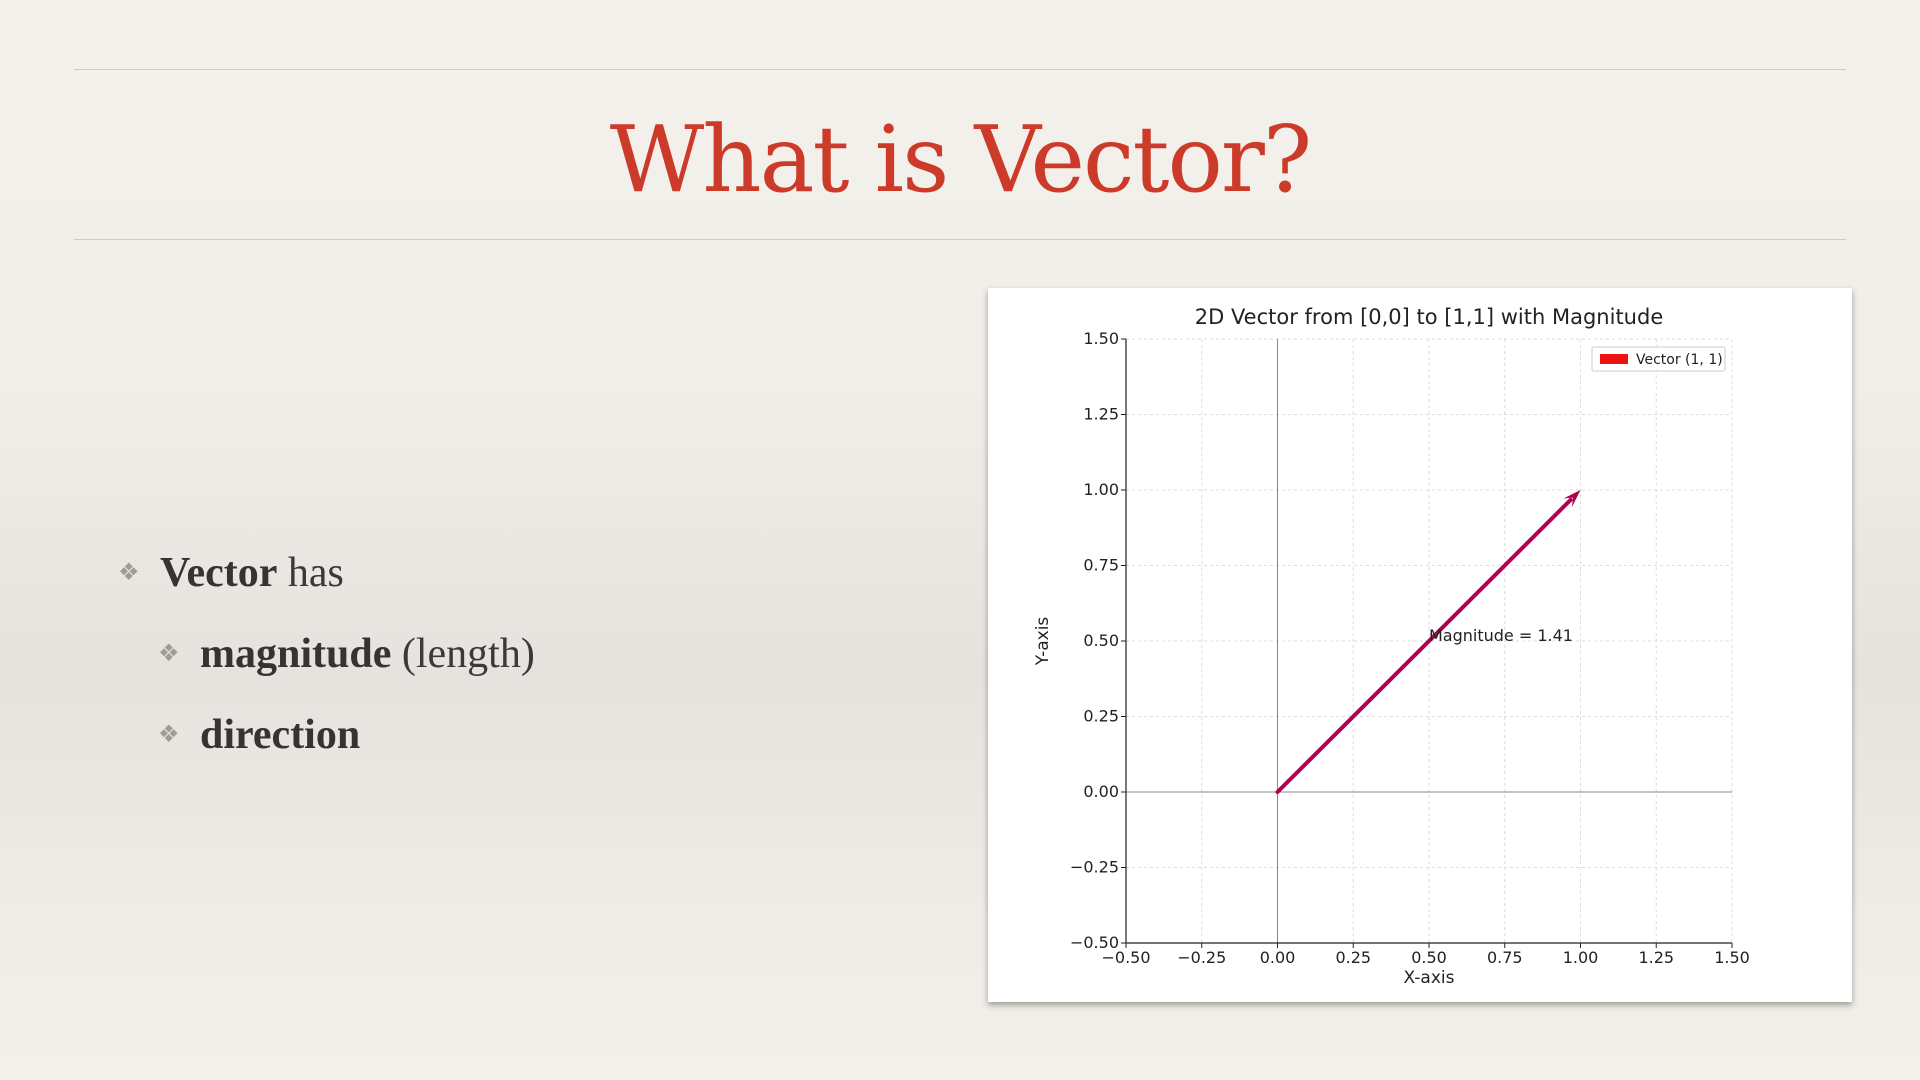 This screenshot has width=1920, height=1080. What do you see at coordinates (960, 69) in the screenshot?
I see `top-rule` at bounding box center [960, 69].